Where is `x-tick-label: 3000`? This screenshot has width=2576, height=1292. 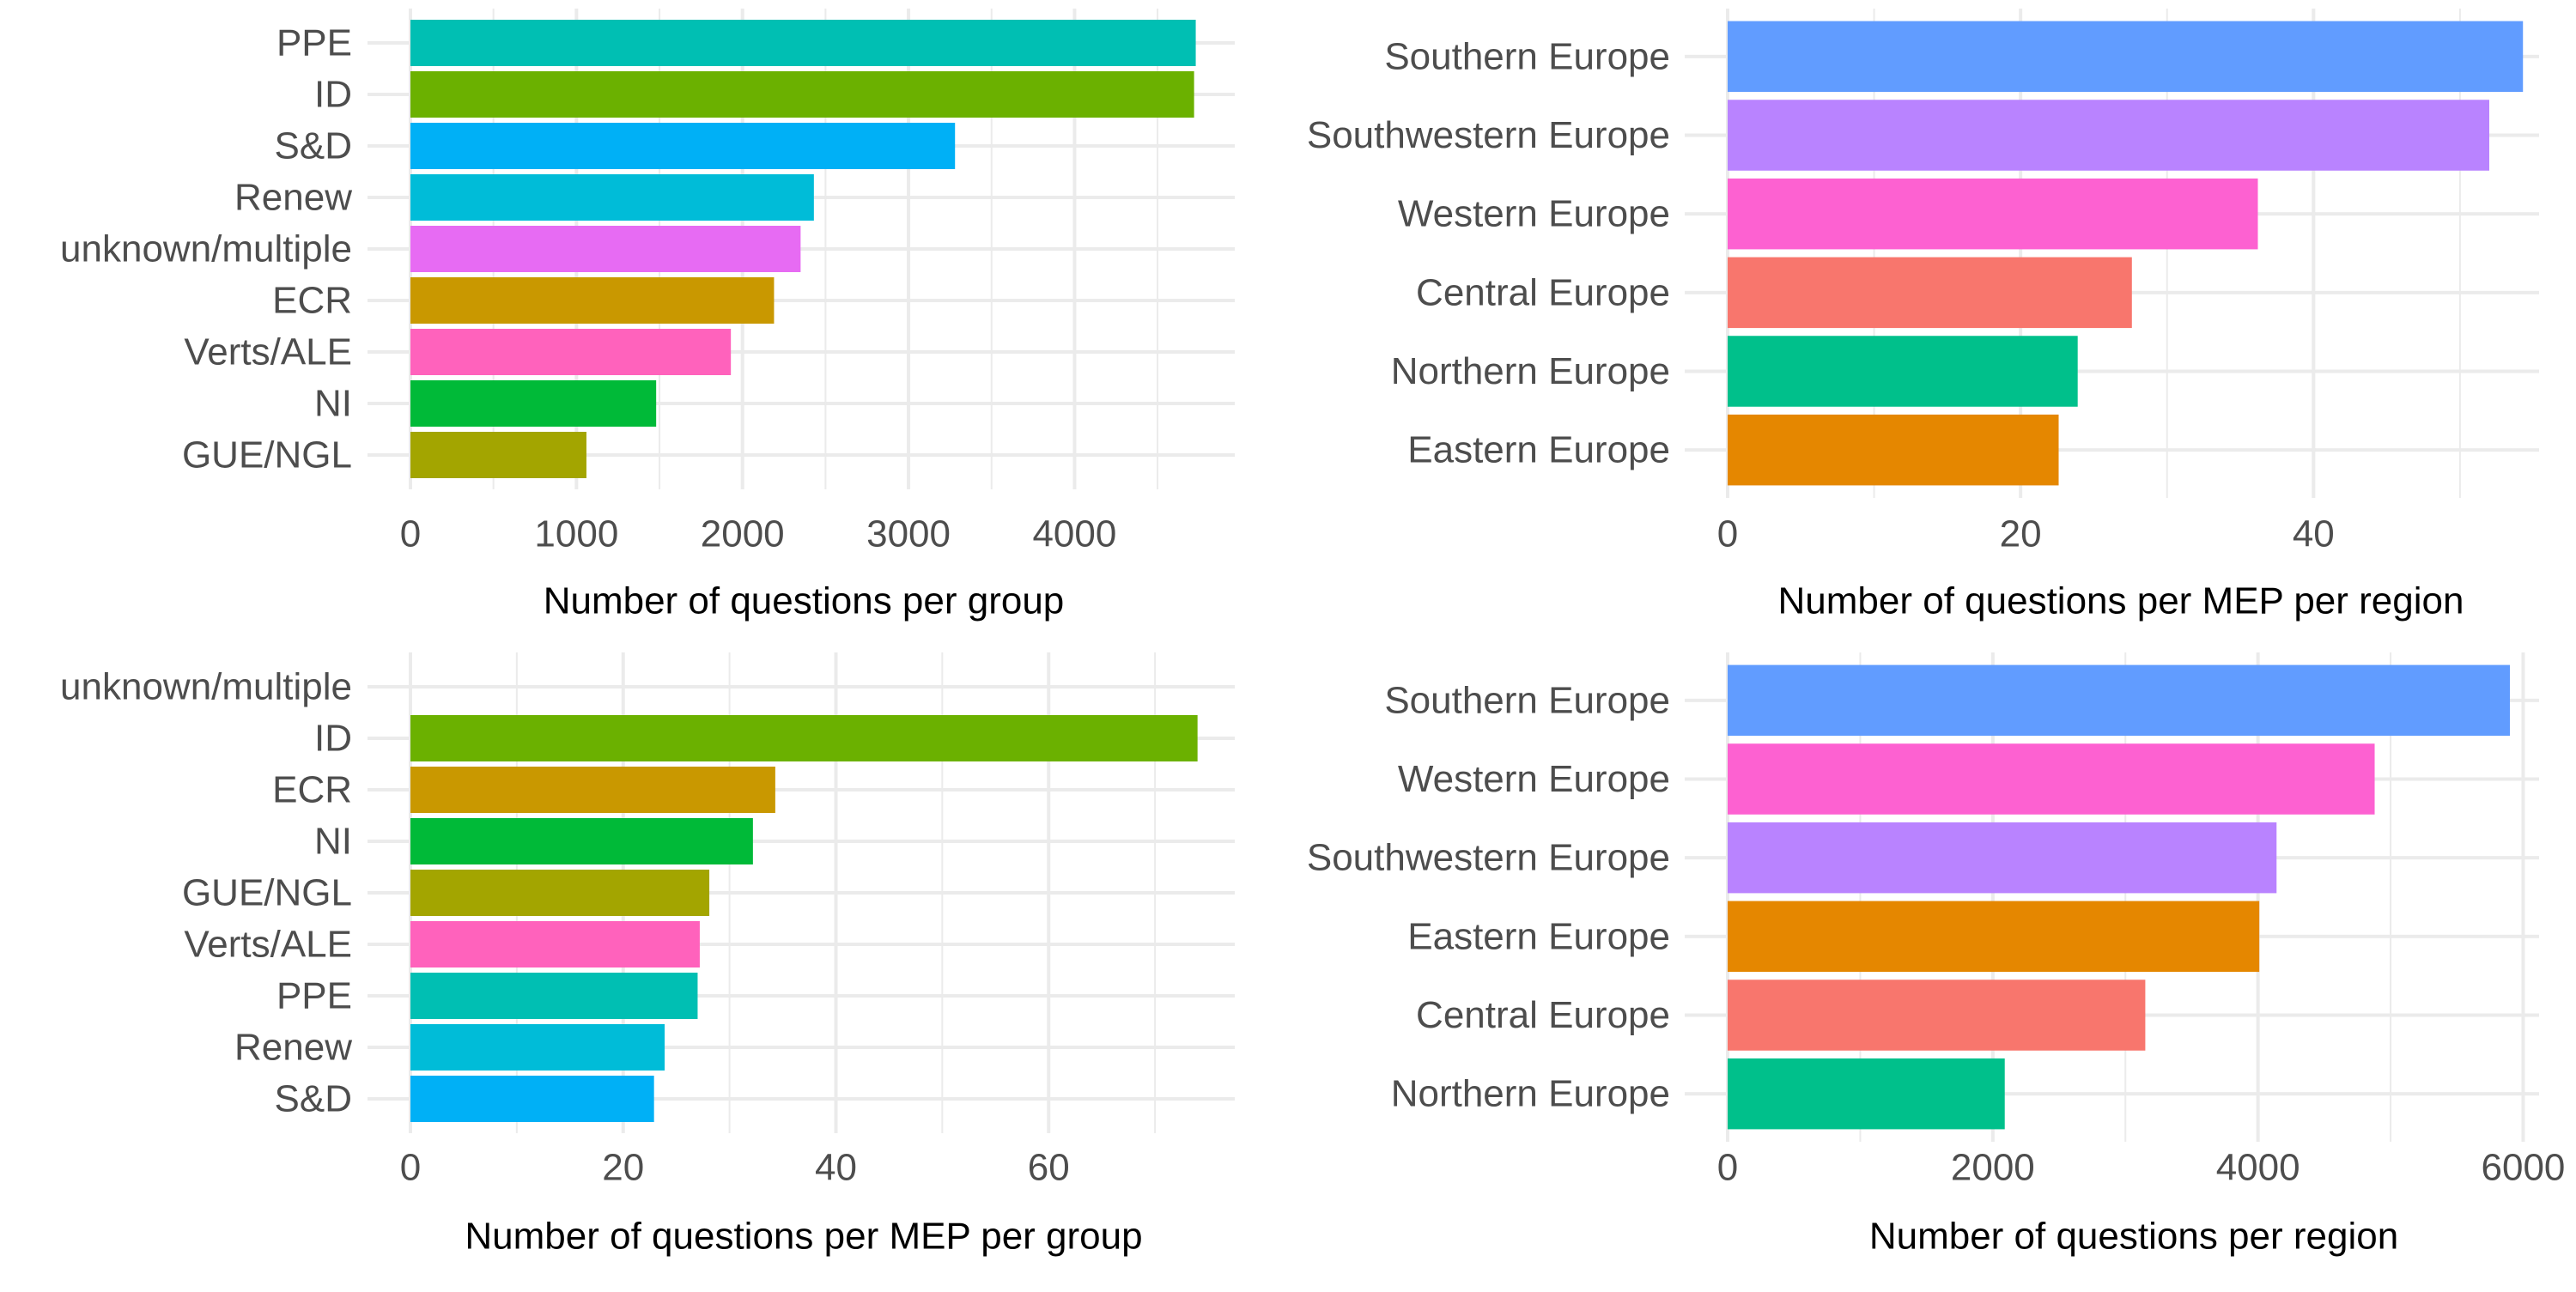 x-tick-label: 3000 is located at coordinates (908, 534).